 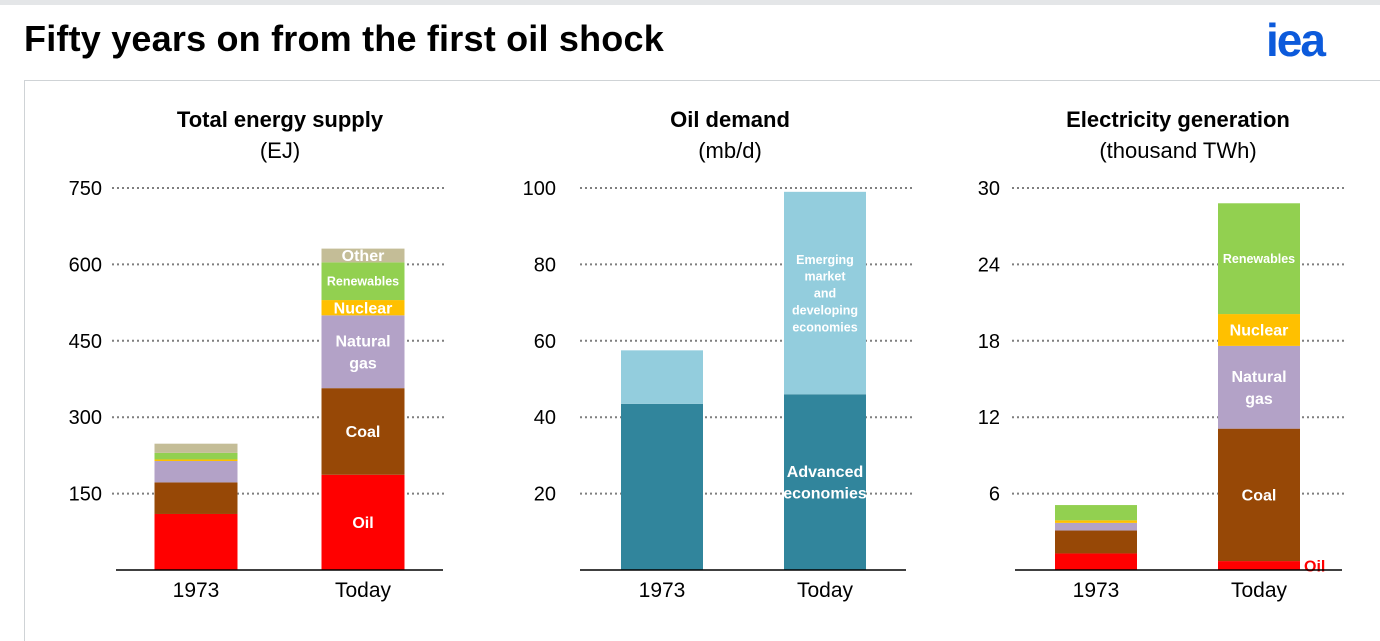 What do you see at coordinates (85, 265) in the screenshot?
I see `y-tick-label: 600` at bounding box center [85, 265].